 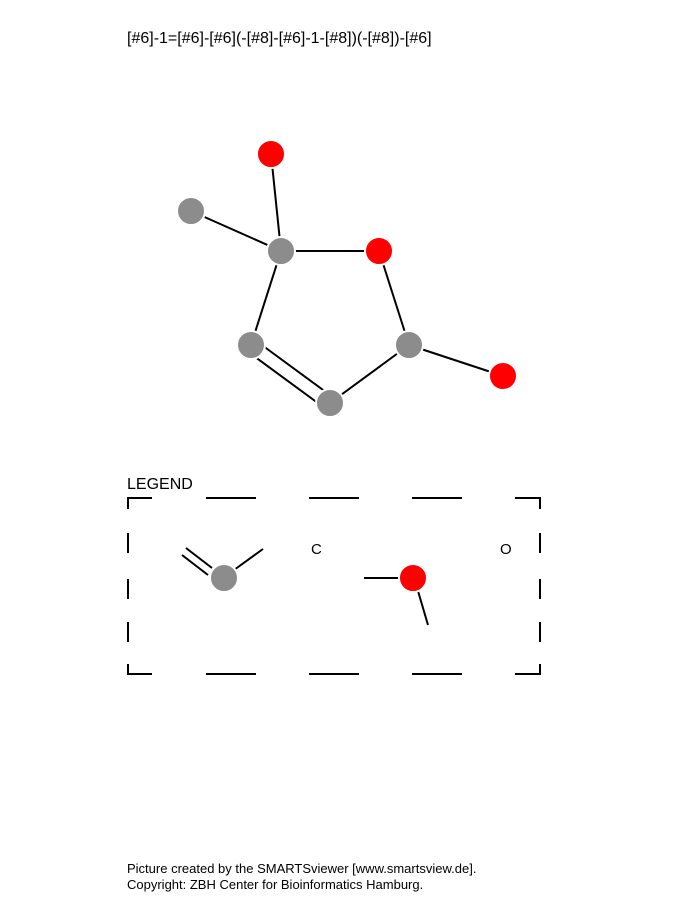 I want to click on legend-oxygen-label: O, so click(x=506, y=549).